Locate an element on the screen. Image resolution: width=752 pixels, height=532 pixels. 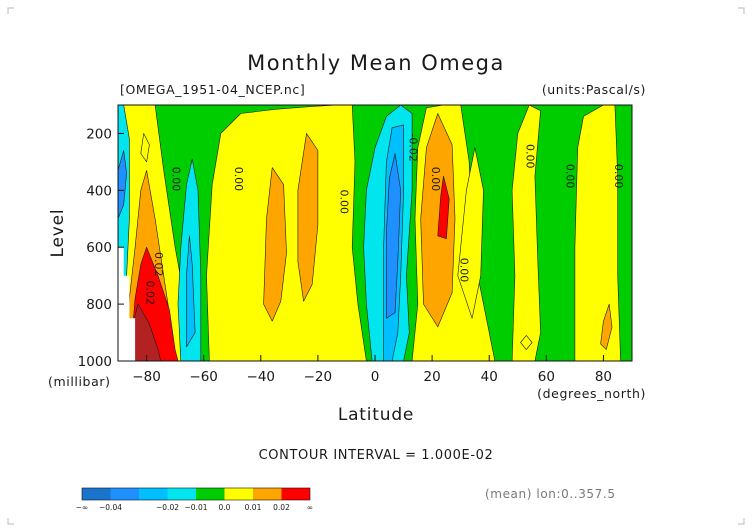
contour-label-1: 0.00 is located at coordinates (238, 179).